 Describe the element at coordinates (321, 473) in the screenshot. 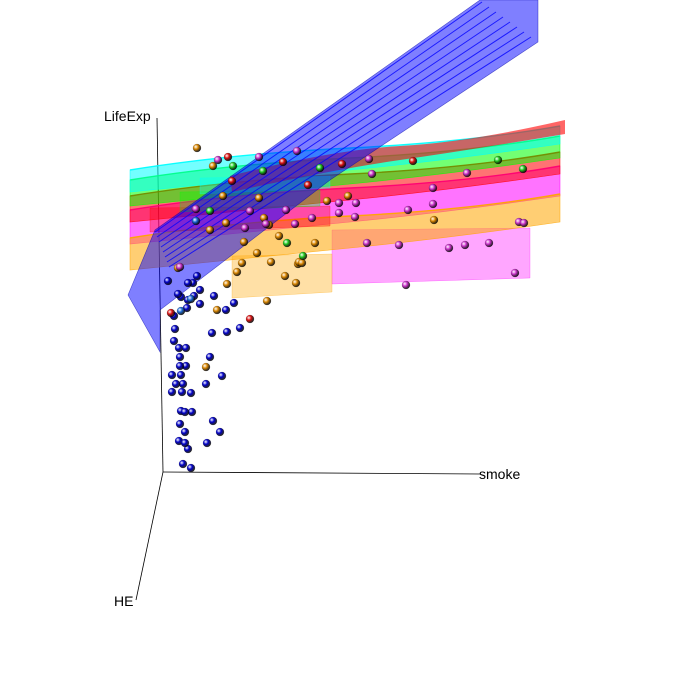

I see `smoke-axis-line` at that location.